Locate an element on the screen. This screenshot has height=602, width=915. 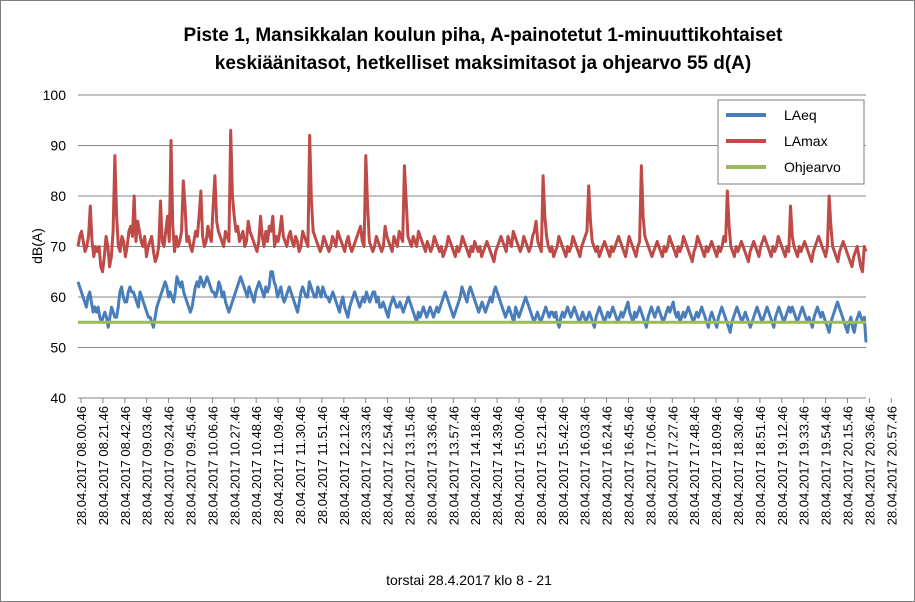
x-tick-label: 28.04.2017 08.21.46 is located at coordinates (103, 465).